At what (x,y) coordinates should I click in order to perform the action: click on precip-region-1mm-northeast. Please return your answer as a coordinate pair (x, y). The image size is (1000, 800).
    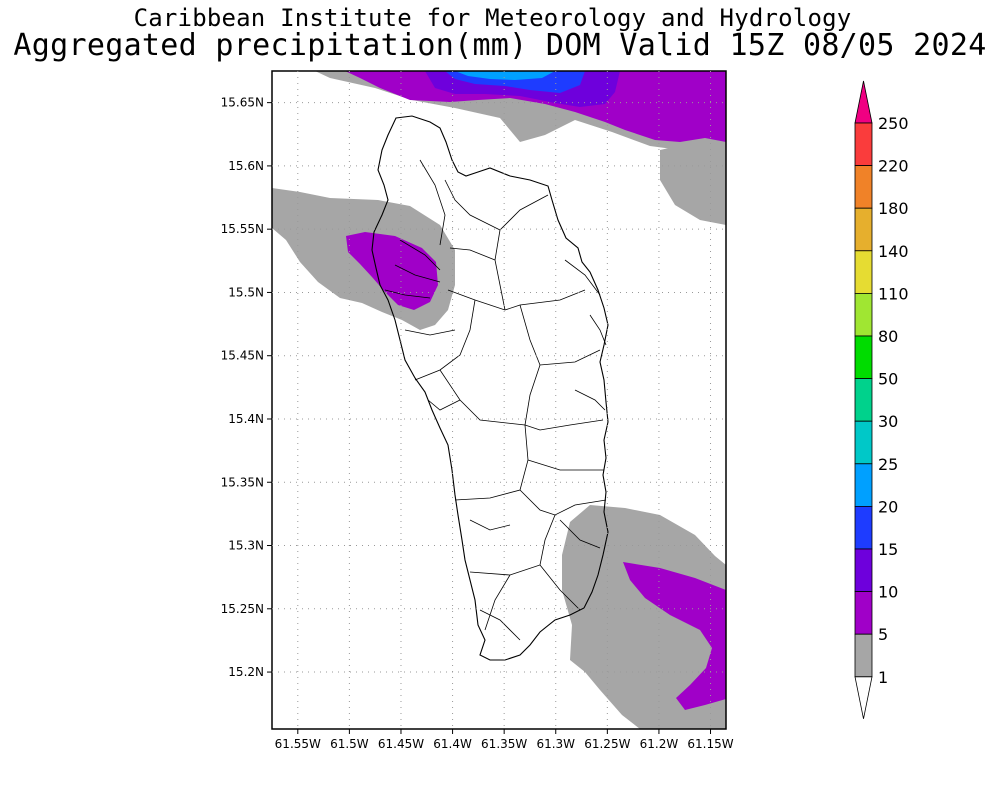
    Looking at the image, I should click on (693, 180).